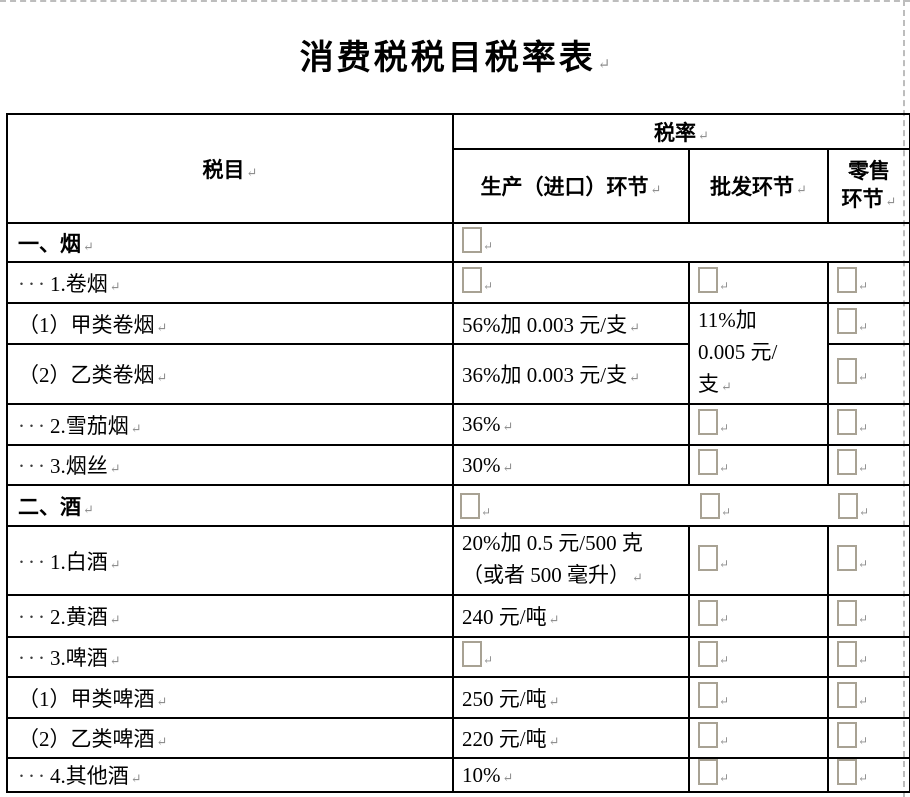  What do you see at coordinates (49, 506) in the screenshot?
I see `row-label: 二、酒` at bounding box center [49, 506].